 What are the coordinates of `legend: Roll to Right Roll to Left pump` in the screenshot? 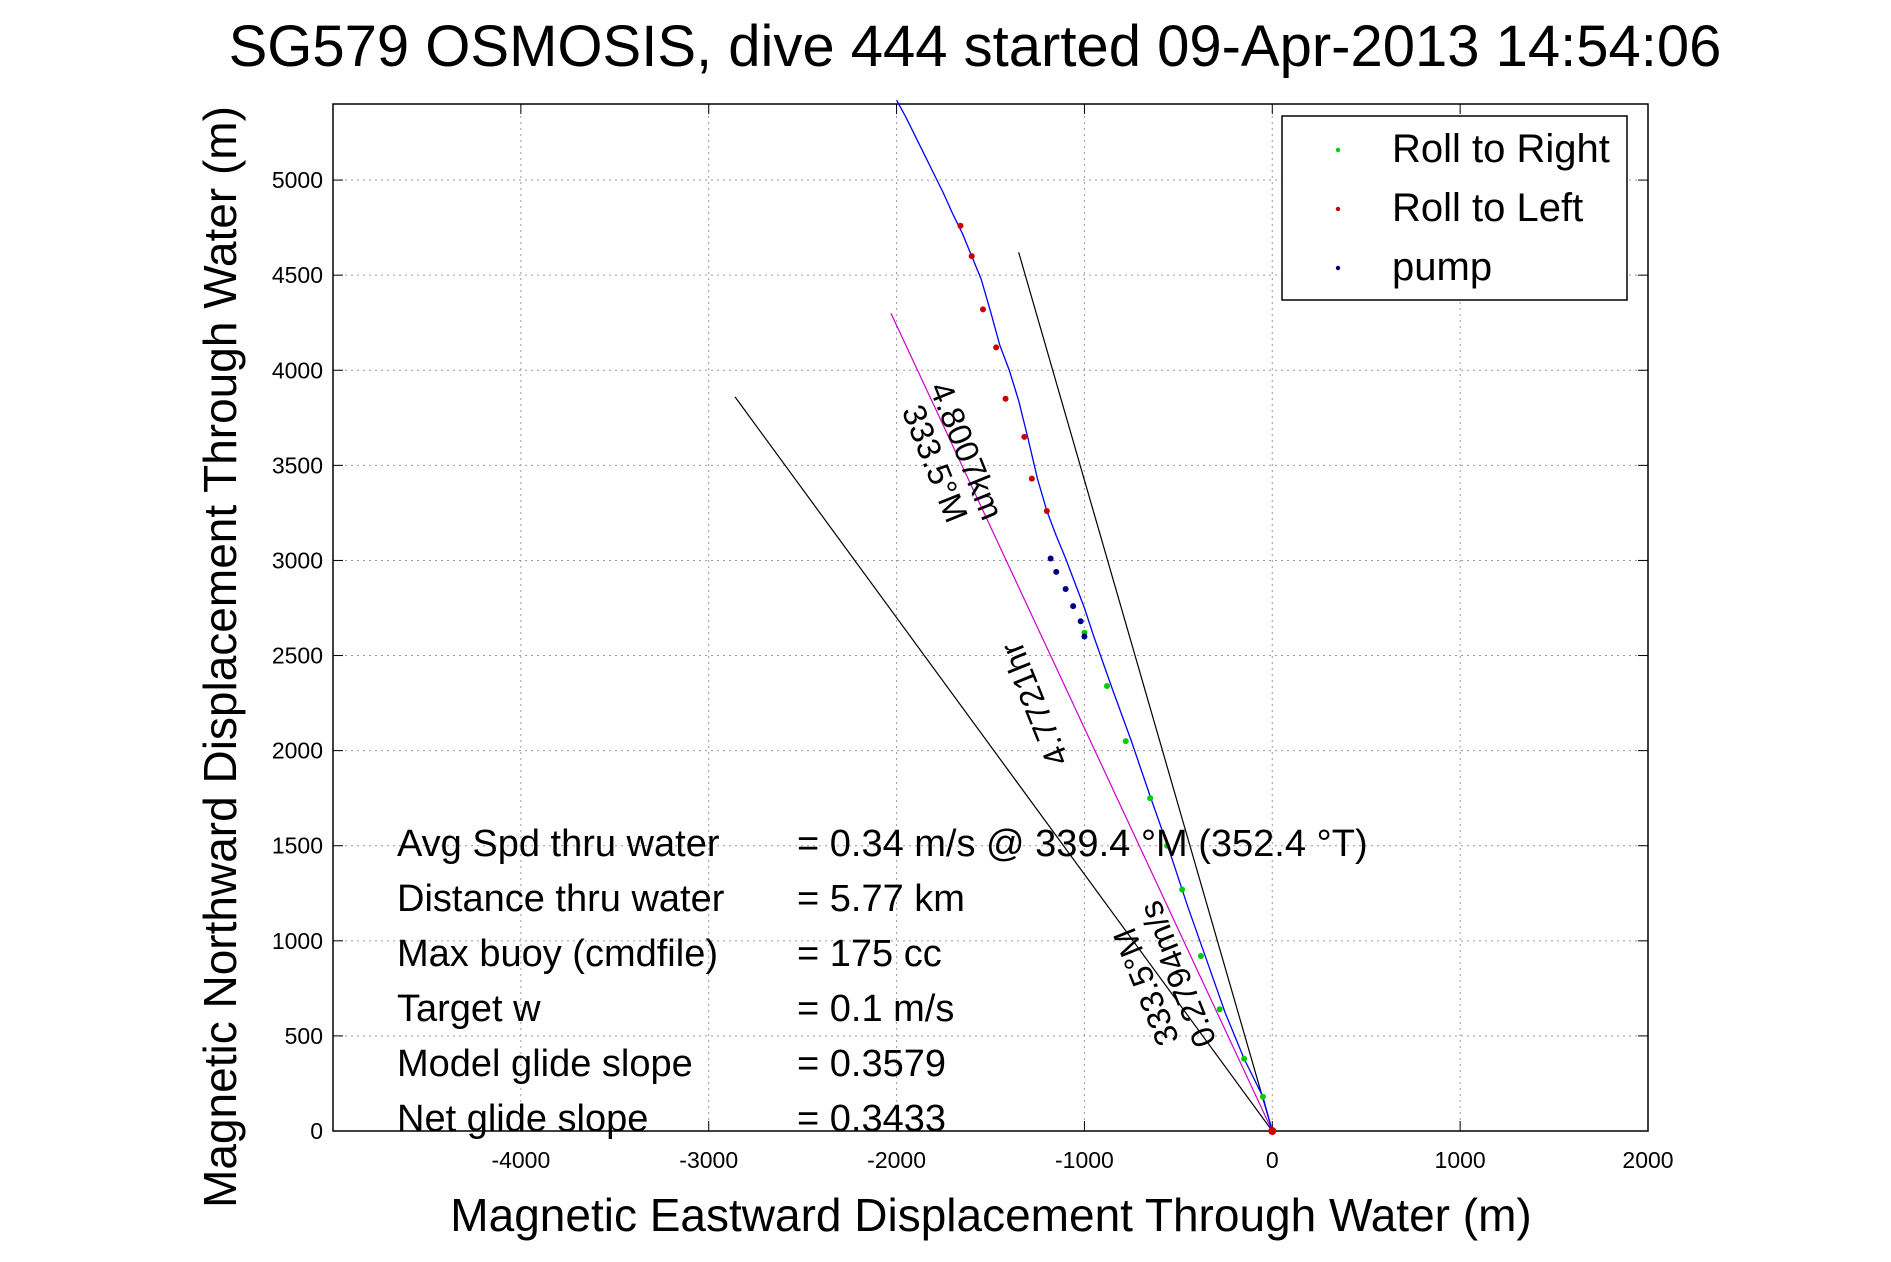 It's located at (1454, 208).